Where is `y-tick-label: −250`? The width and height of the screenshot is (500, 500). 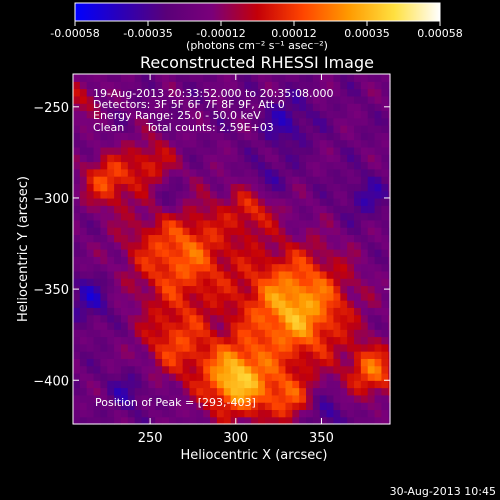
y-tick-label: −250 is located at coordinates (51, 108).